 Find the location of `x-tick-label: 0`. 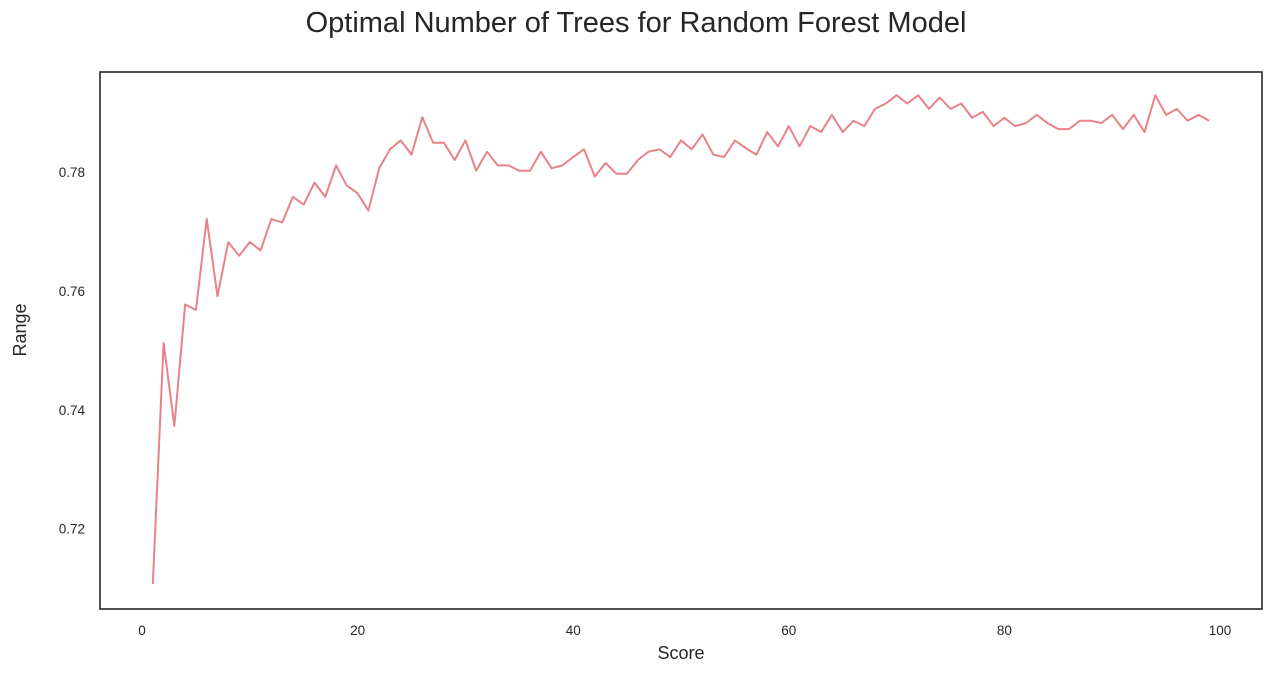

x-tick-label: 0 is located at coordinates (142, 630).